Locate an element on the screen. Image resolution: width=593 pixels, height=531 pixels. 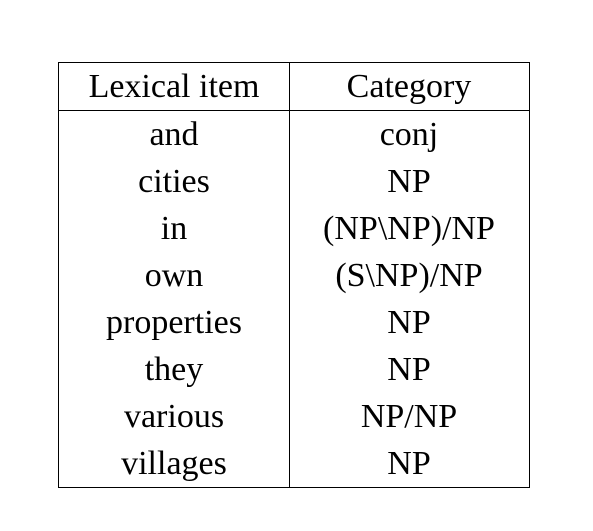
table-row: they NP is located at coordinates (294, 369).